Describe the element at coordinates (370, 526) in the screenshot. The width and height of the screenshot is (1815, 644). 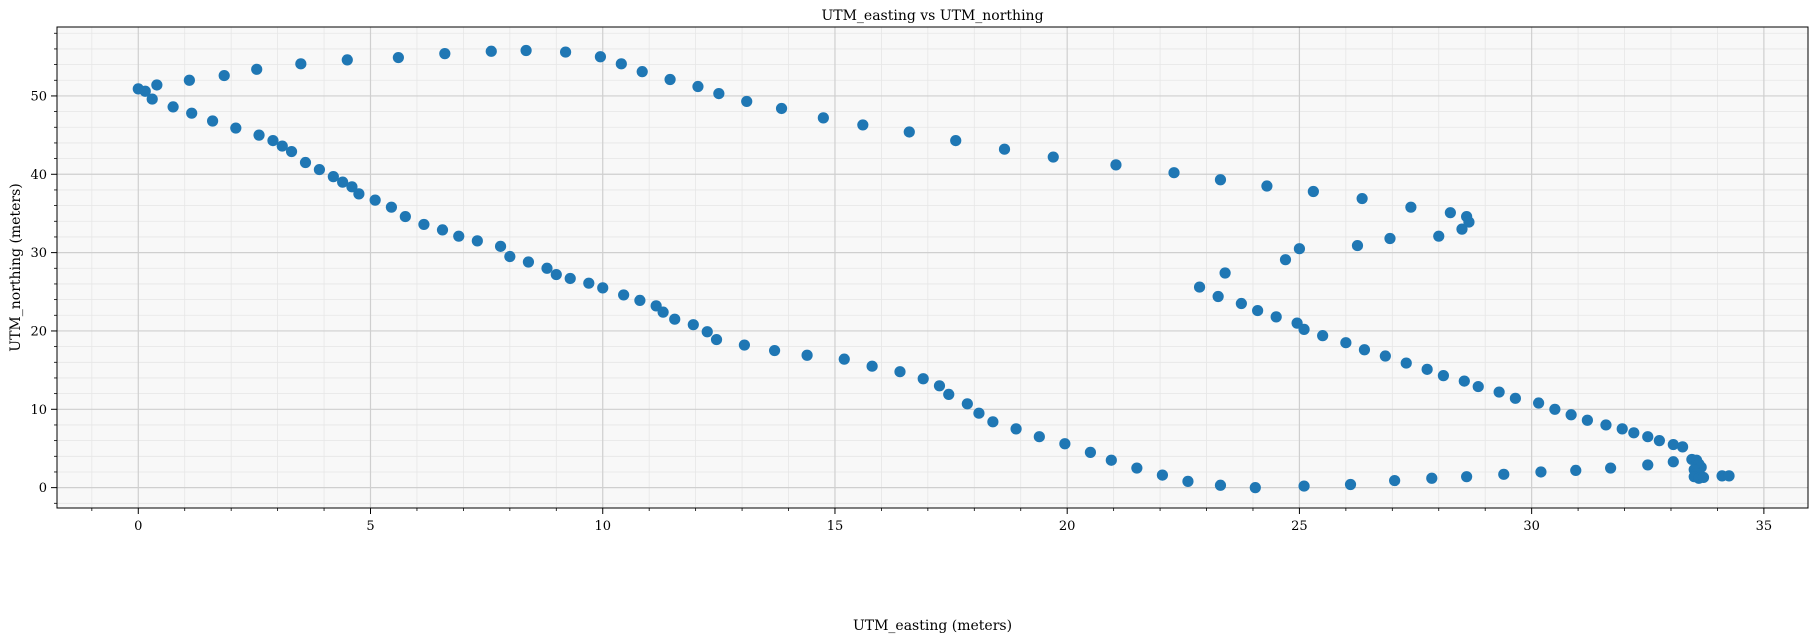
I see `x-tick-label: 5` at that location.